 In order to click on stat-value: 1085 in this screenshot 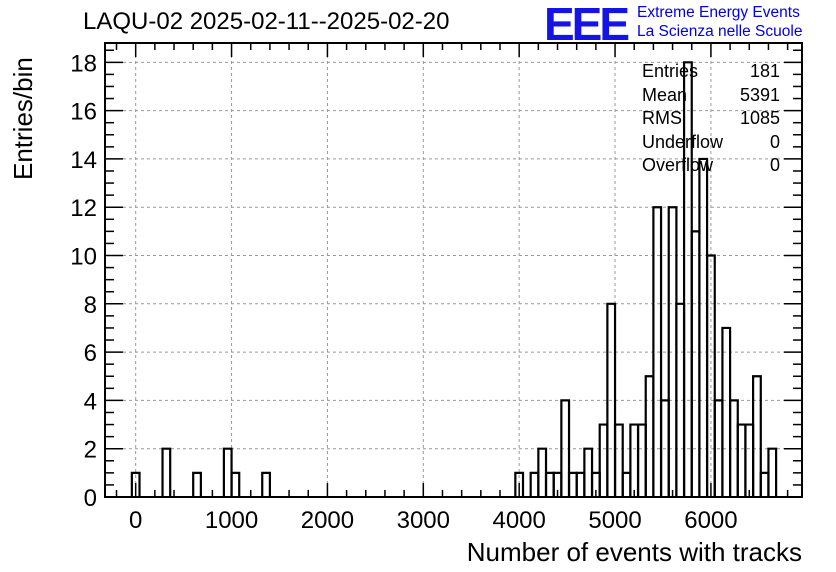, I will do `click(759, 118)`.